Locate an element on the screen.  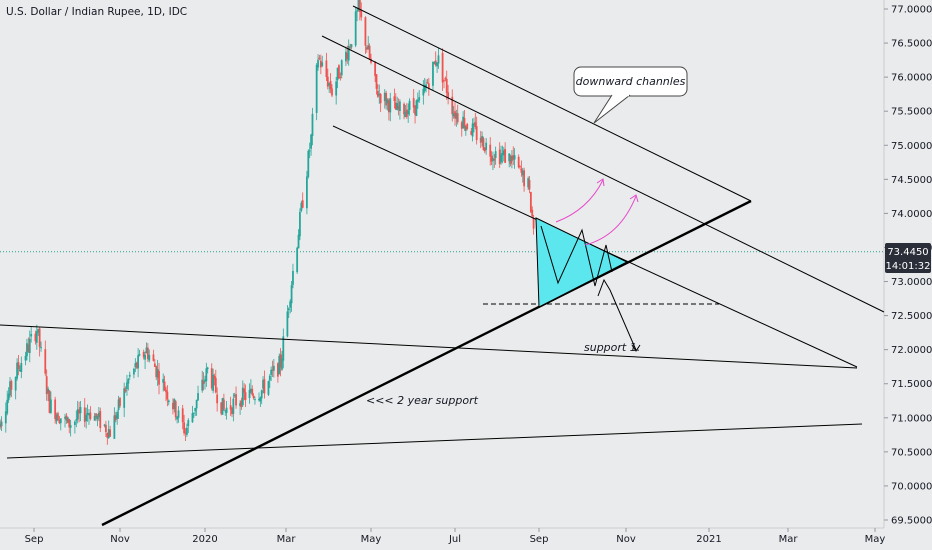
time-tick-label: 2021 is located at coordinates (708, 539).